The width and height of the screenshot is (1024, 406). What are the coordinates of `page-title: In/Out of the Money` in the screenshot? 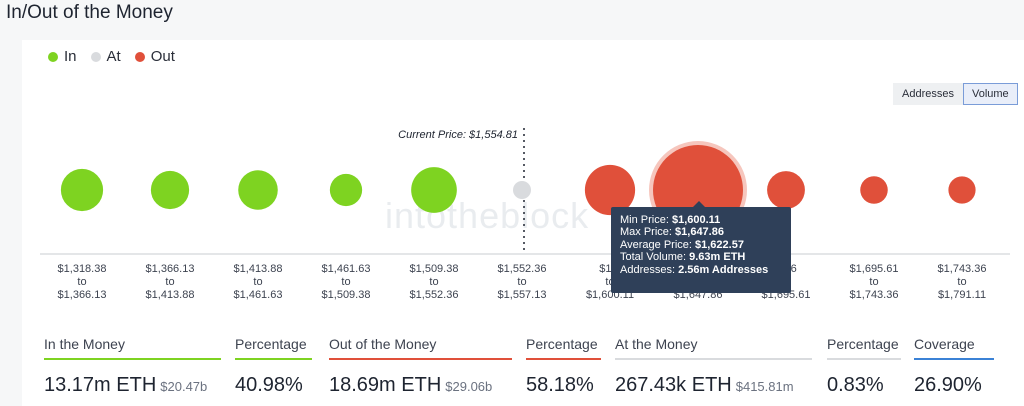 It's located at (89, 12).